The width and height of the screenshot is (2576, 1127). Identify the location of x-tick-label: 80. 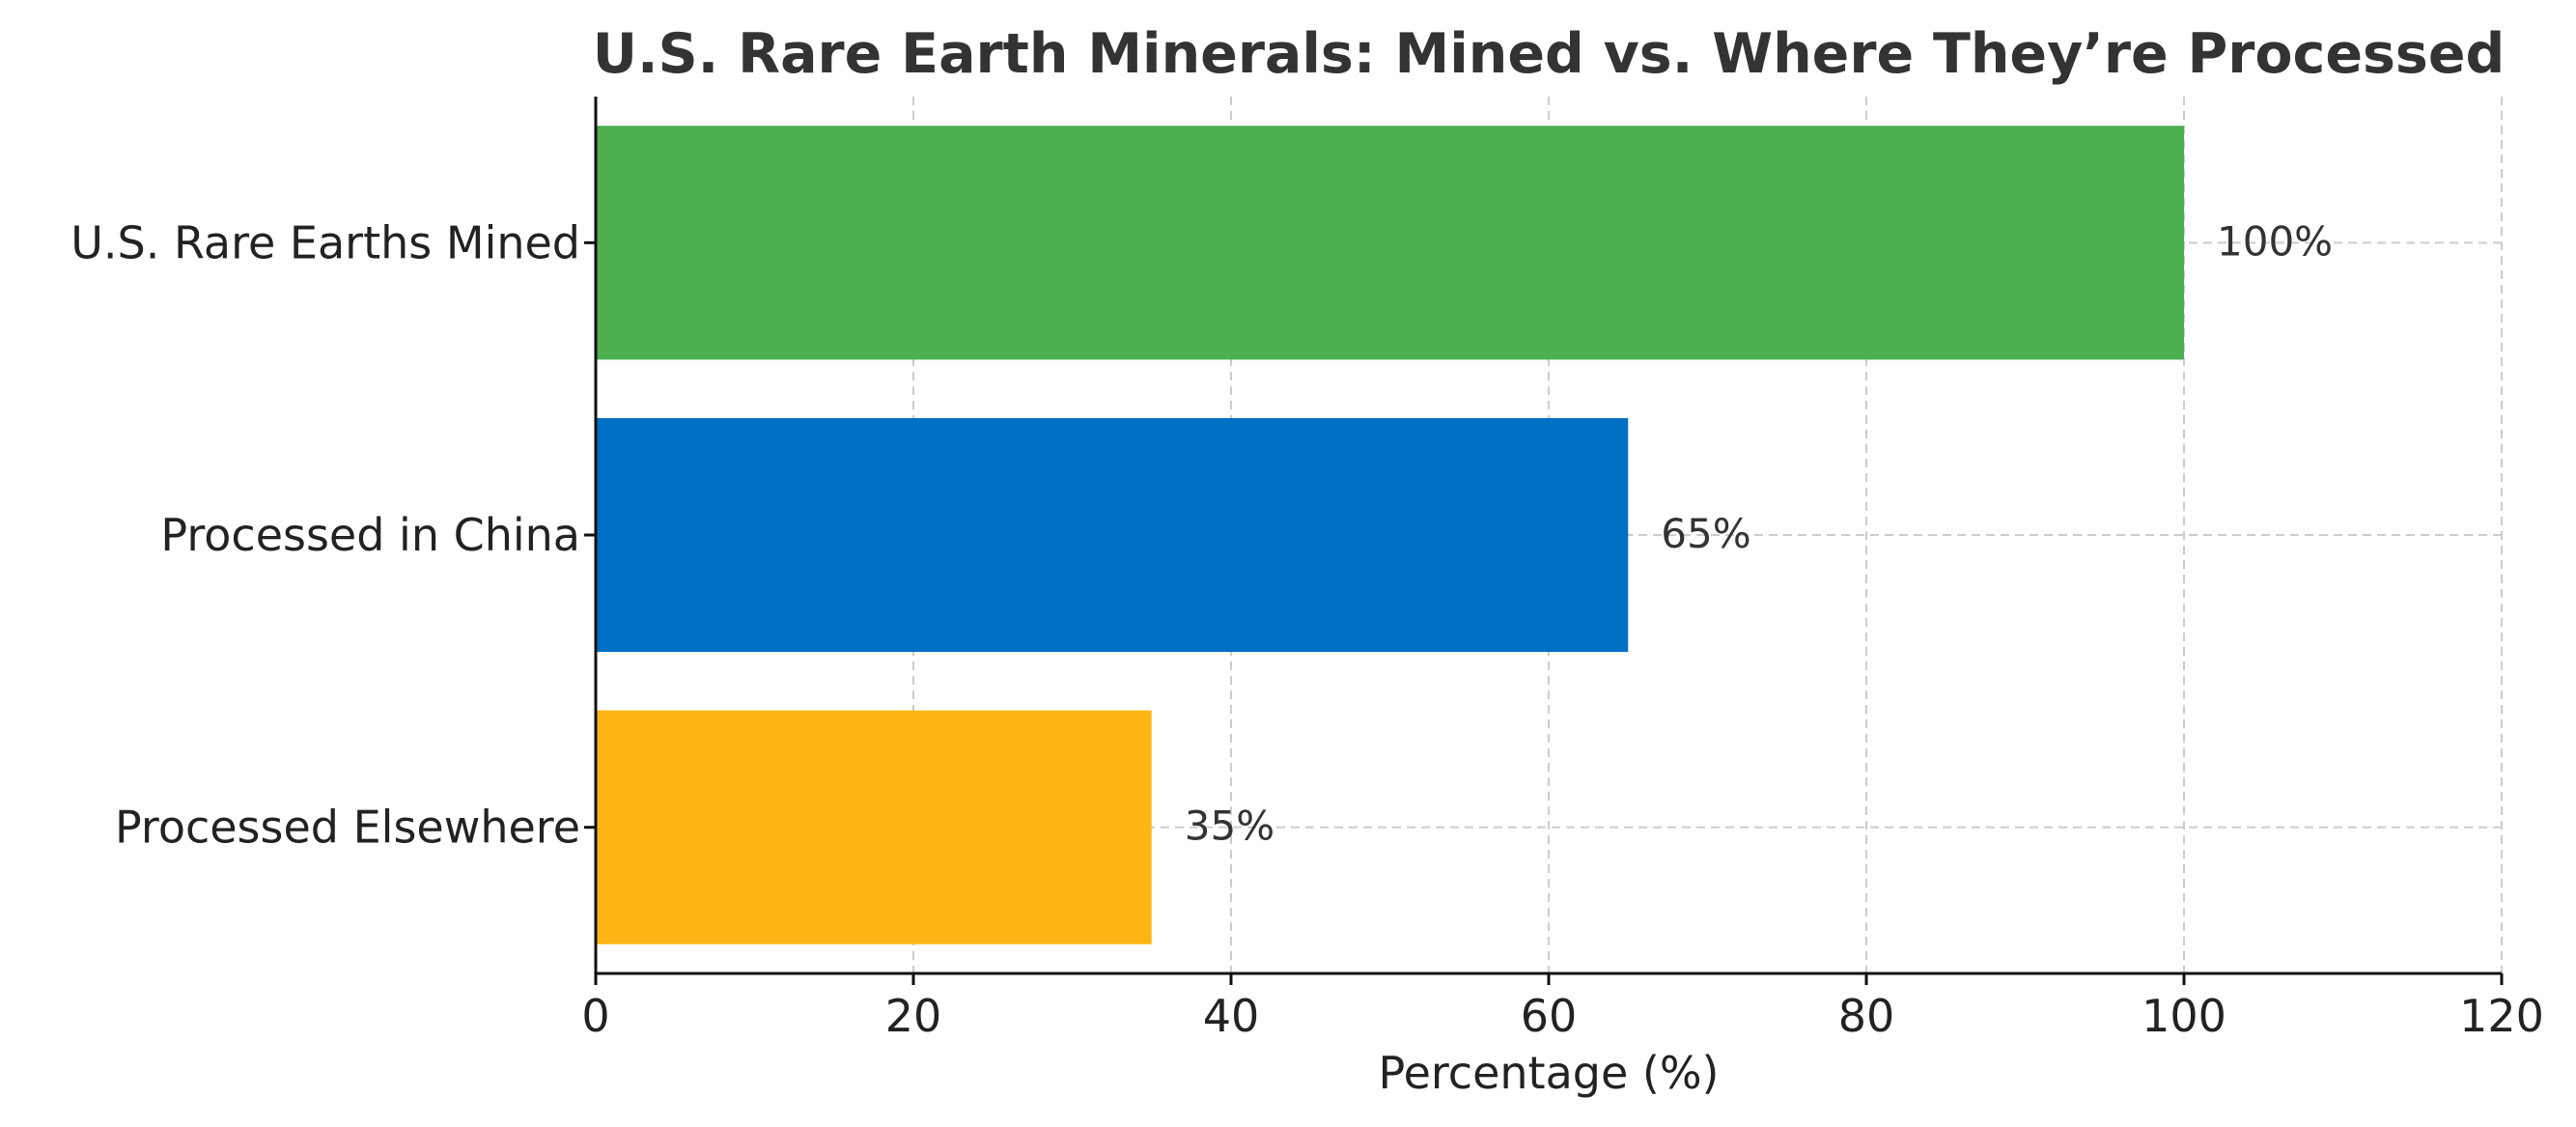
(1867, 1016).